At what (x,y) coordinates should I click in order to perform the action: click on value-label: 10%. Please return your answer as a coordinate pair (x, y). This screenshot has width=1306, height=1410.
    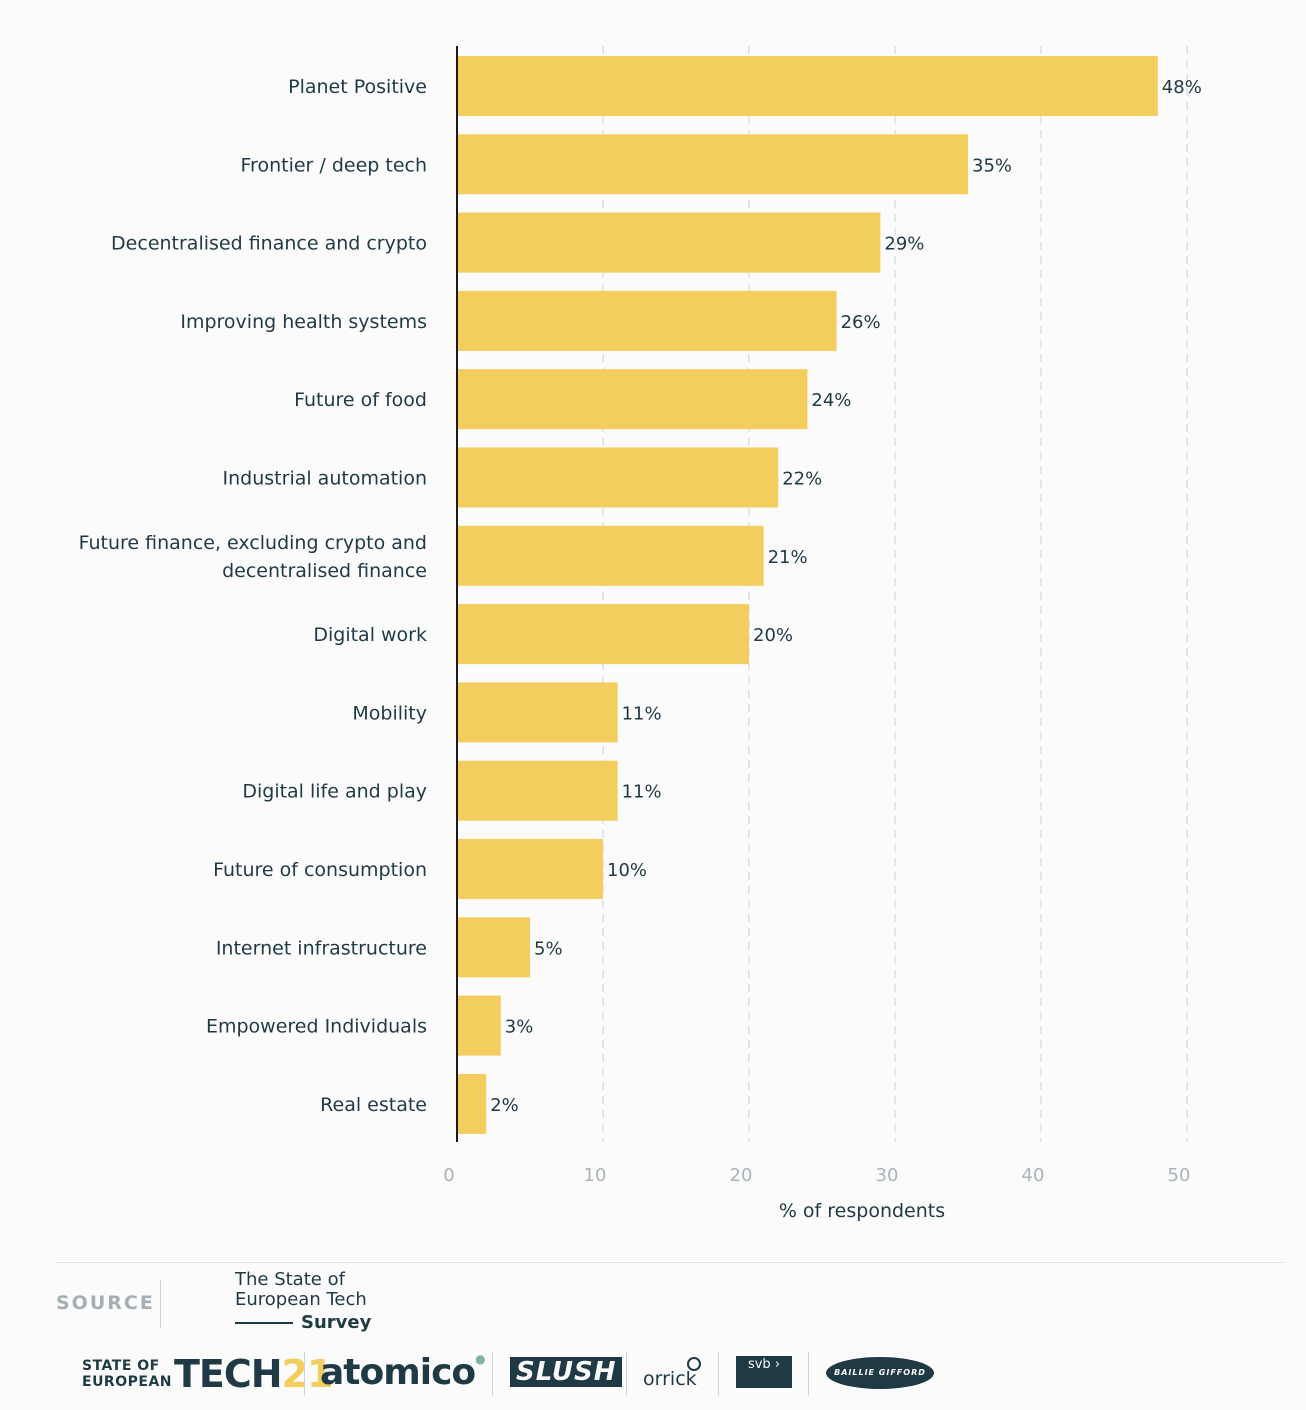
    Looking at the image, I should click on (627, 870).